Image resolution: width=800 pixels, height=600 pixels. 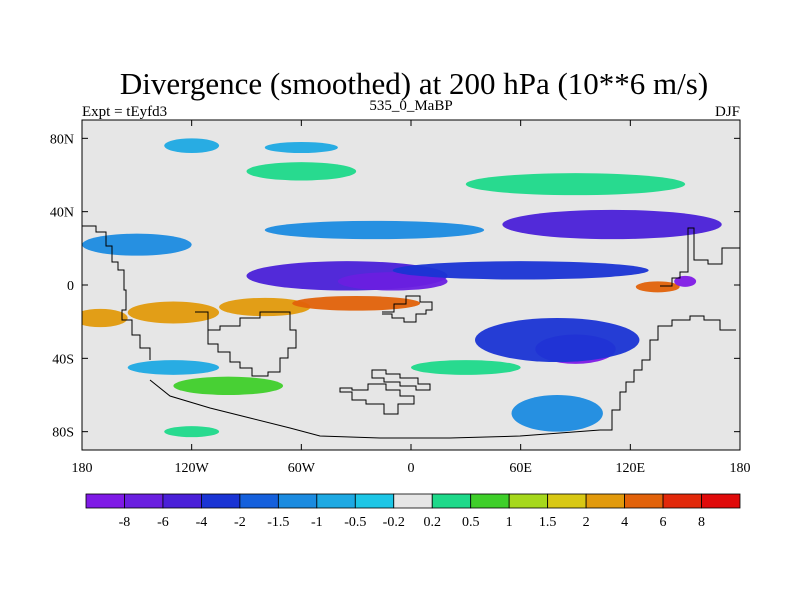 What do you see at coordinates (163, 522) in the screenshot?
I see `colorbar-label-1: -6` at bounding box center [163, 522].